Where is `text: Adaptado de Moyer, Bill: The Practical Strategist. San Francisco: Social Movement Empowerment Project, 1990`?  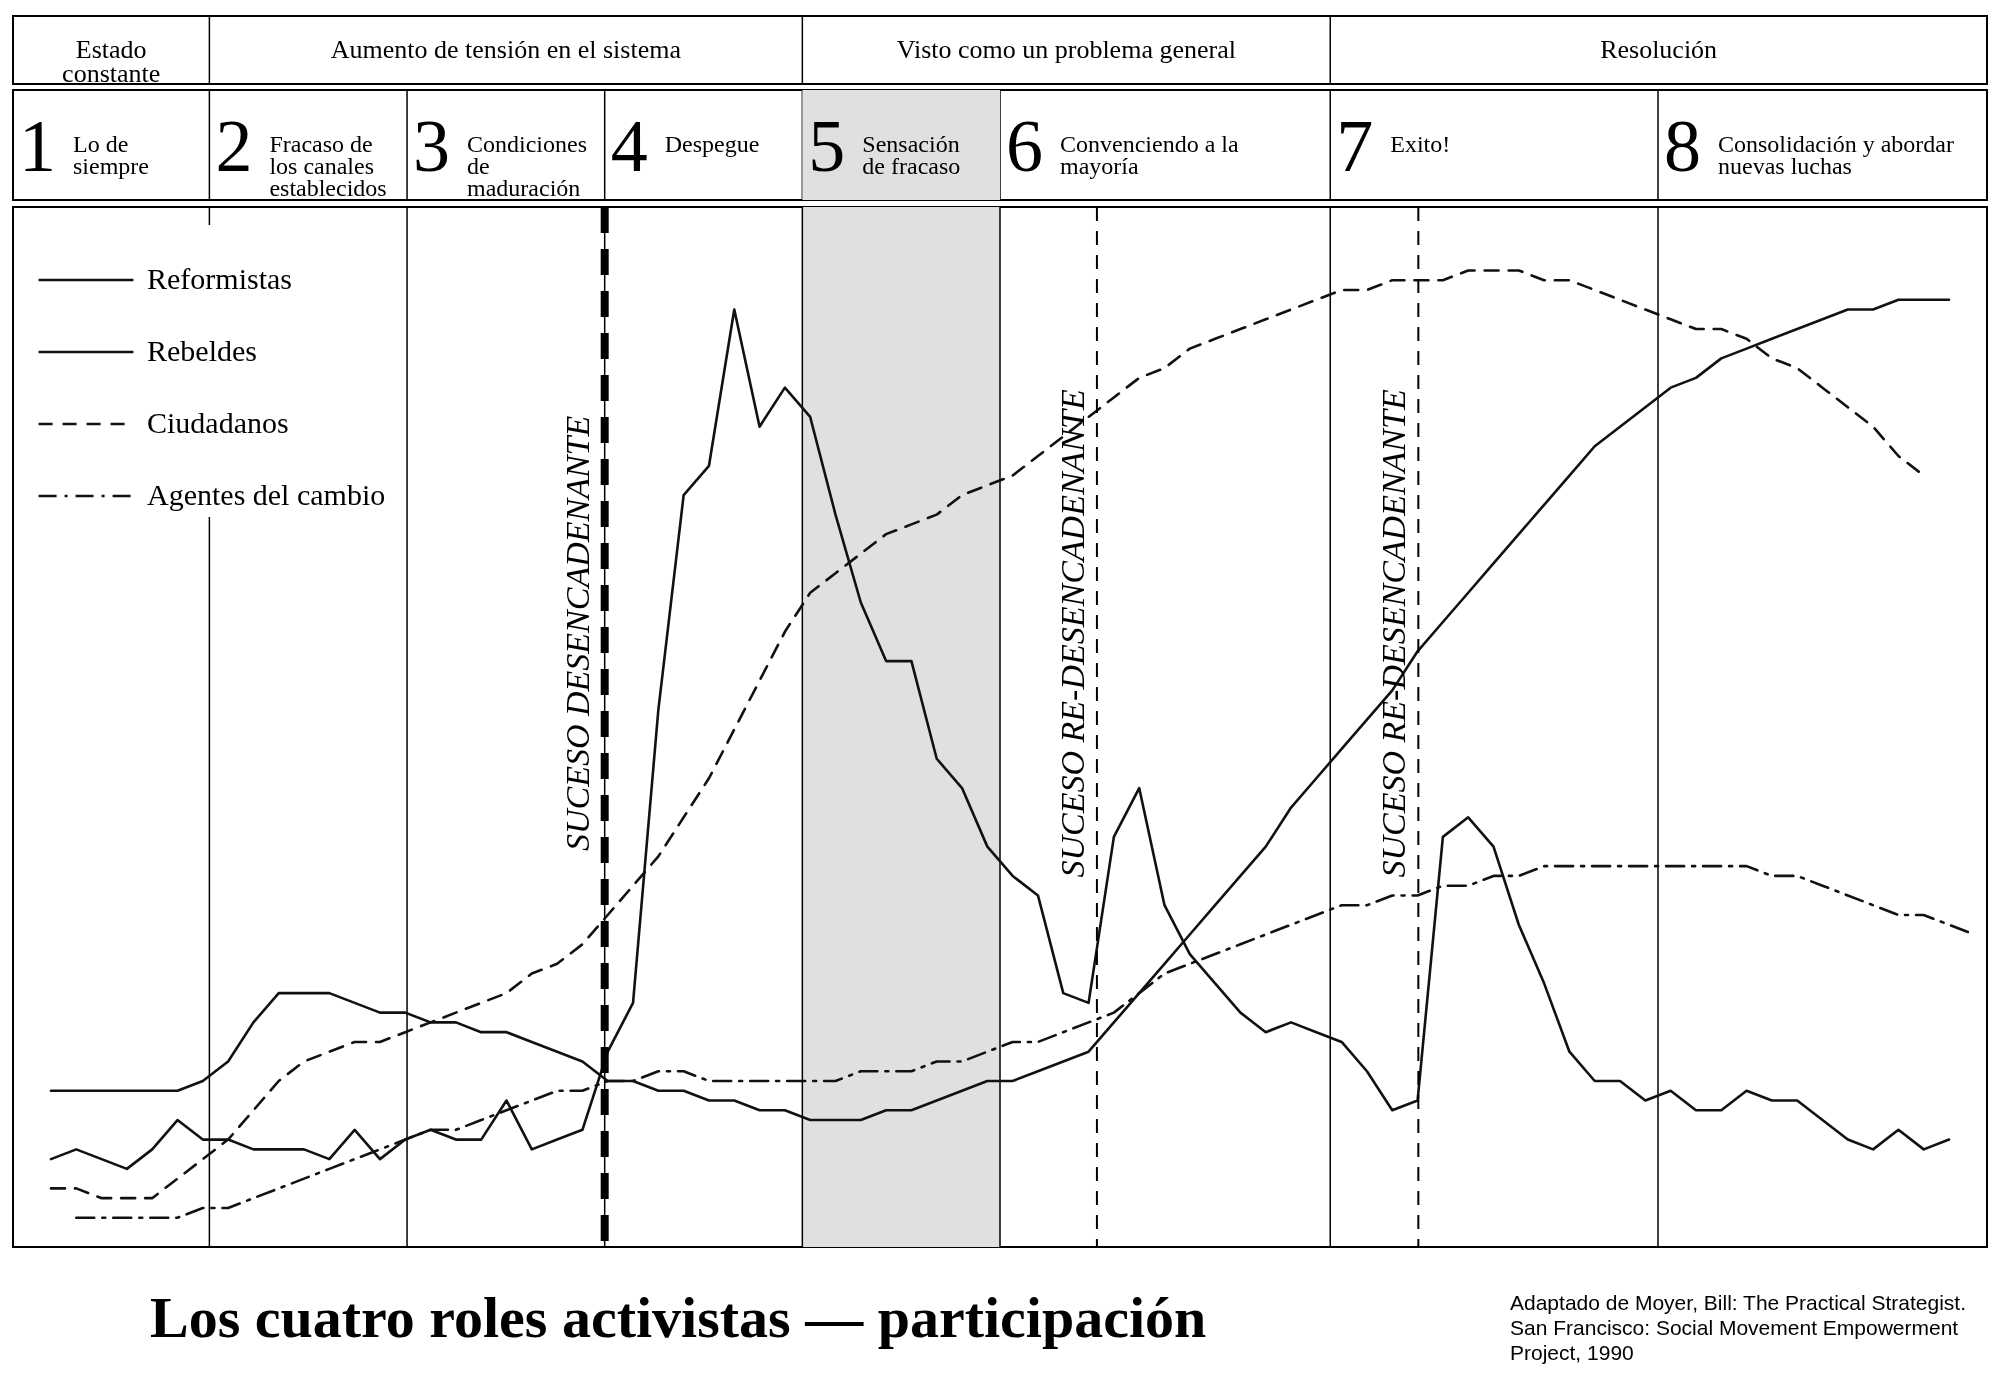 text: Adaptado de Moyer, Bill: The Practical Strategist. San Francisco: Social Movement Empowerment Project, 1990 is located at coordinates (1738, 1327).